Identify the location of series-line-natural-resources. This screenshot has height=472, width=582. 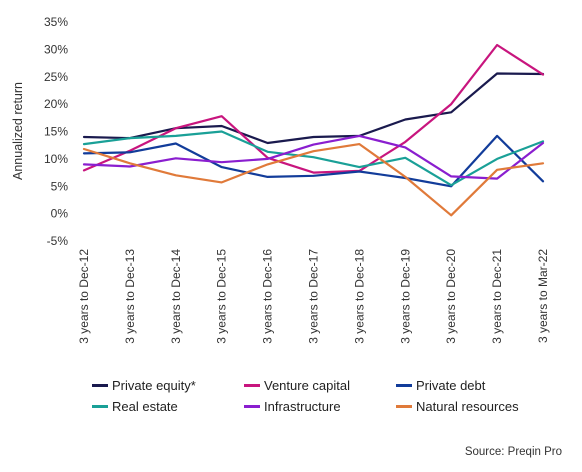
(313, 180).